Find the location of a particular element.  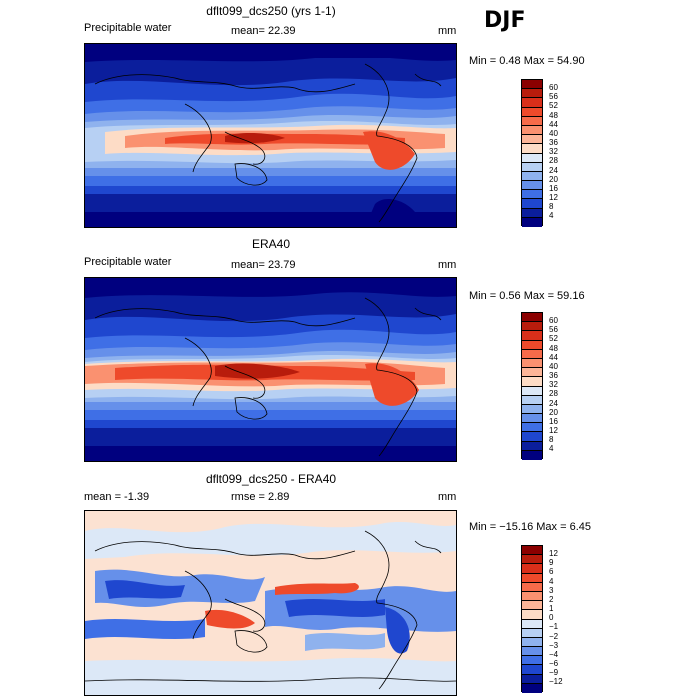

colorbar-tick: −2 is located at coordinates (554, 636).